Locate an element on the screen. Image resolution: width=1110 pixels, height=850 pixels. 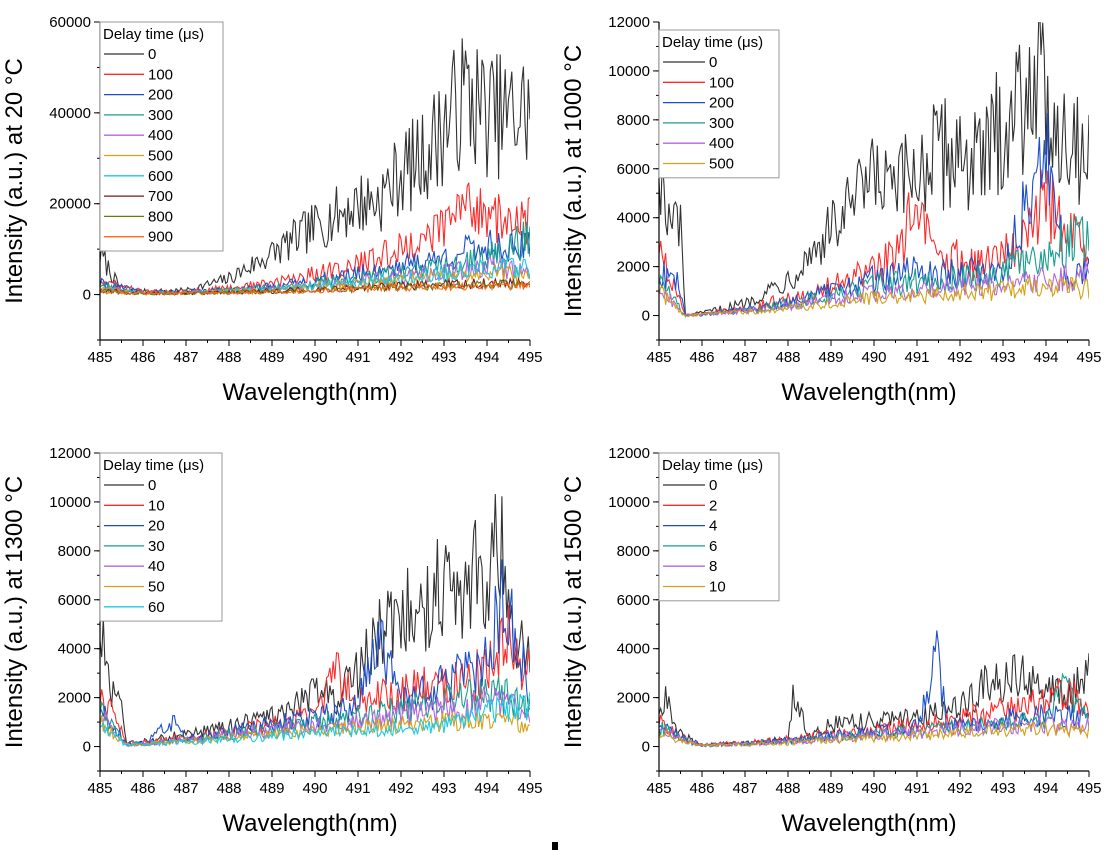
legend-label-40: 40 is located at coordinates (156, 566).